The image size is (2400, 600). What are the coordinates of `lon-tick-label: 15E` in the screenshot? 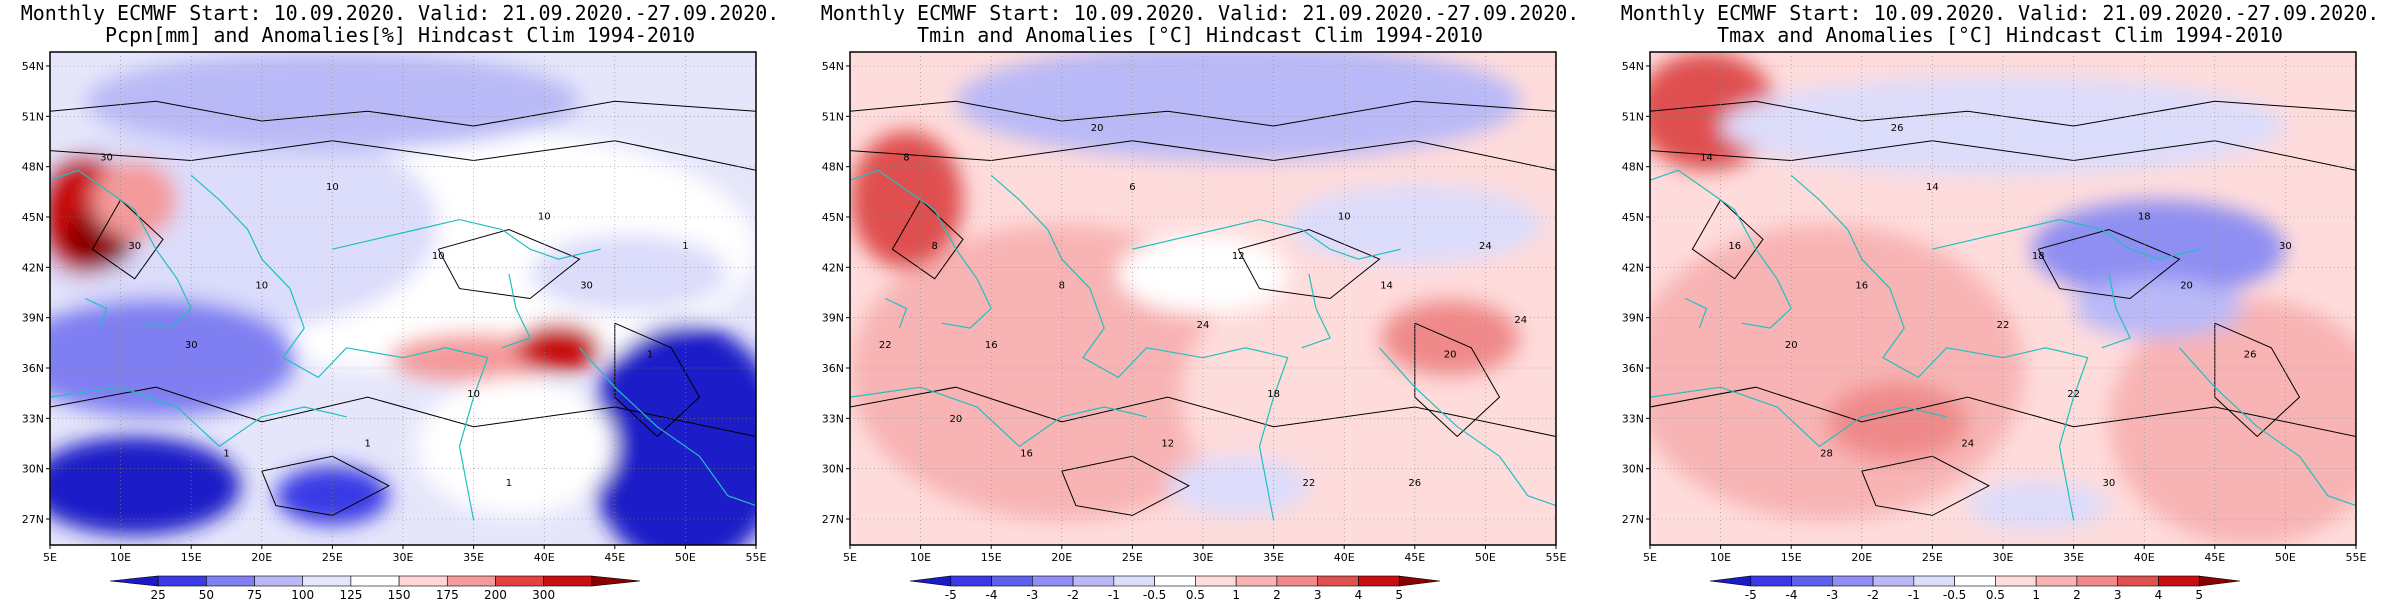 It's located at (1791, 557).